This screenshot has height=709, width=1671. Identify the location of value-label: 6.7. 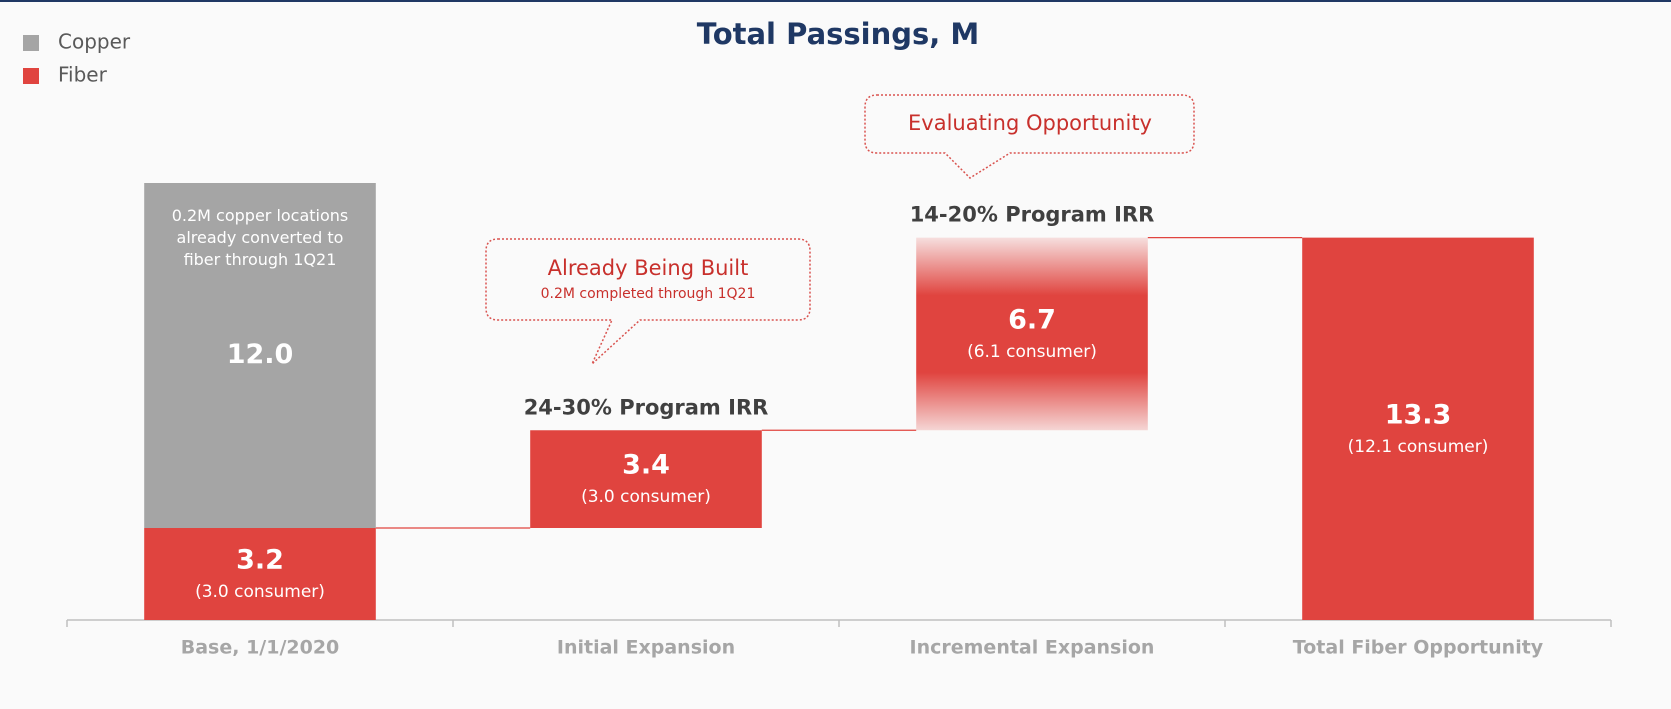
(1032, 319).